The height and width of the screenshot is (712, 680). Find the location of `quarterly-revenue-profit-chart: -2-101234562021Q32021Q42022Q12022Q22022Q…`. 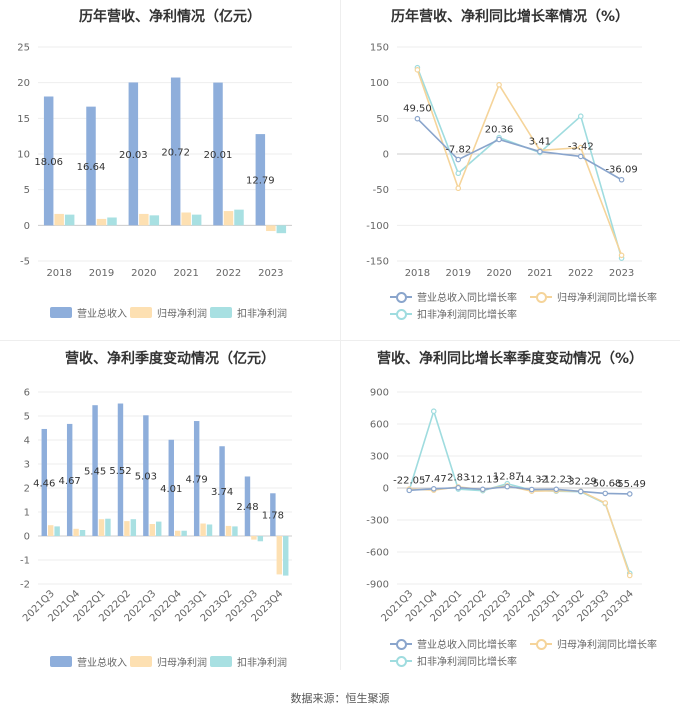

quarterly-revenue-profit-chart: -2-101234562021Q32021Q42022Q12022Q22022Q… is located at coordinates (156, 506).